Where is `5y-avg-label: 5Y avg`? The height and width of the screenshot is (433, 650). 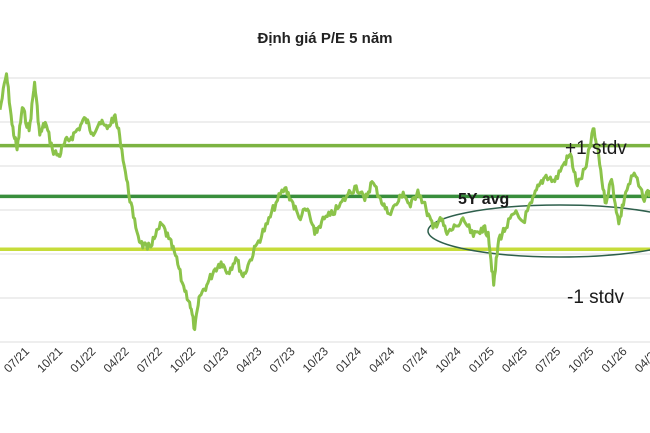 5y-avg-label: 5Y avg is located at coordinates (483, 199).